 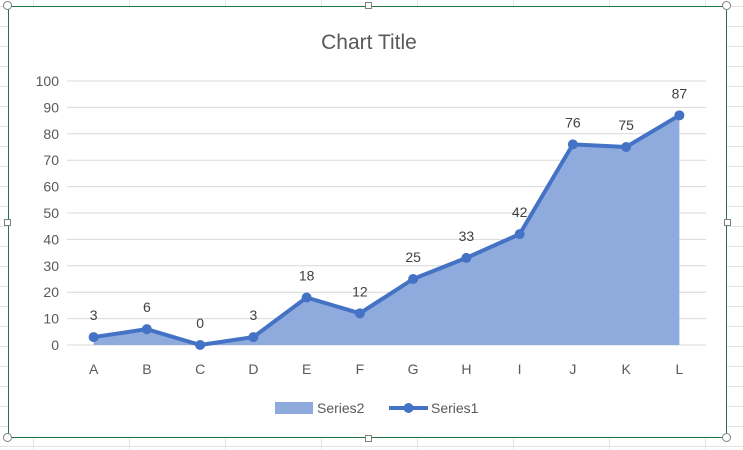 I want to click on data-label: 87, so click(x=680, y=93).